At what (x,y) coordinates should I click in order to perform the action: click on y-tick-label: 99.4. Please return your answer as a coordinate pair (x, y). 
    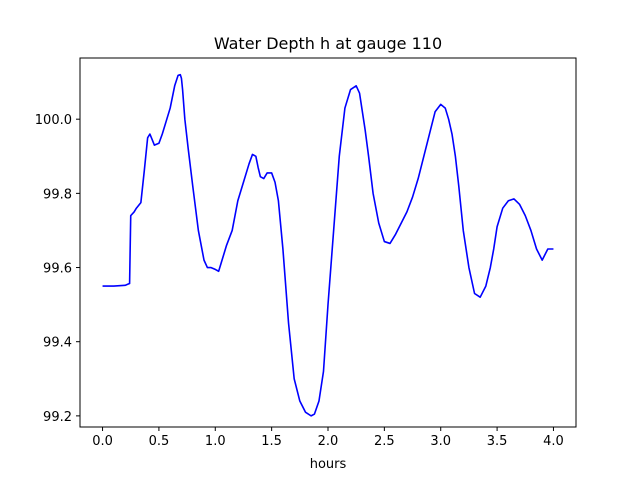
    Looking at the image, I should click on (57, 343).